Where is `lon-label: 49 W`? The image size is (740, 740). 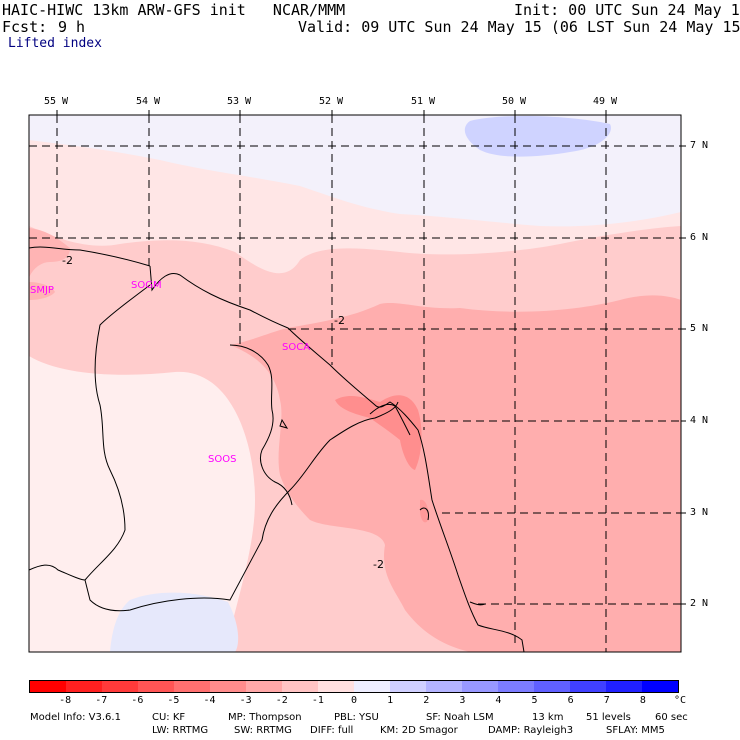
lon-label: 49 W is located at coordinates (605, 101).